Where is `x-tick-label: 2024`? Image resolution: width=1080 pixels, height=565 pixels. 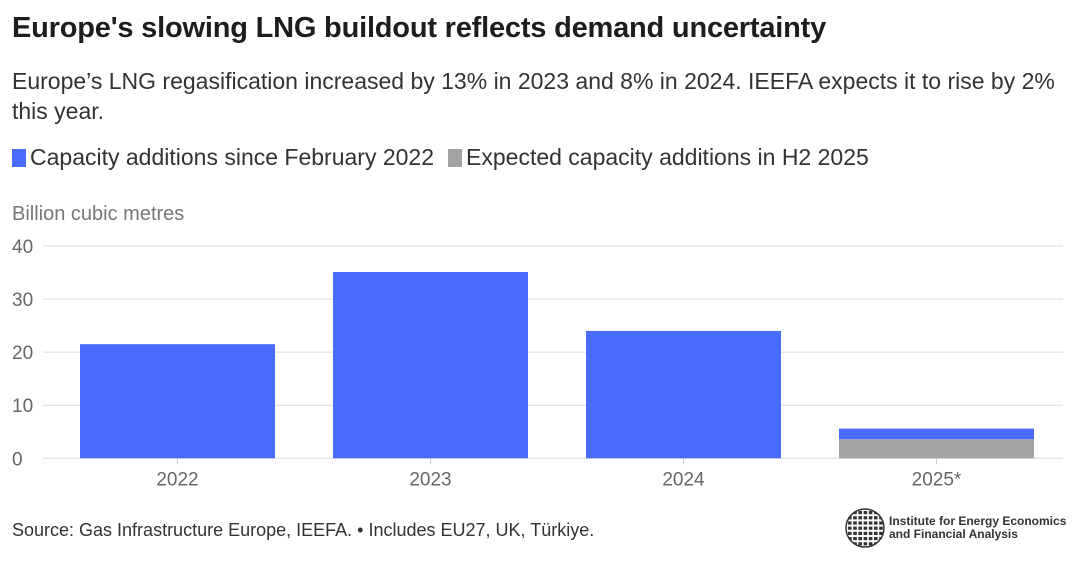
x-tick-label: 2024 is located at coordinates (683, 479).